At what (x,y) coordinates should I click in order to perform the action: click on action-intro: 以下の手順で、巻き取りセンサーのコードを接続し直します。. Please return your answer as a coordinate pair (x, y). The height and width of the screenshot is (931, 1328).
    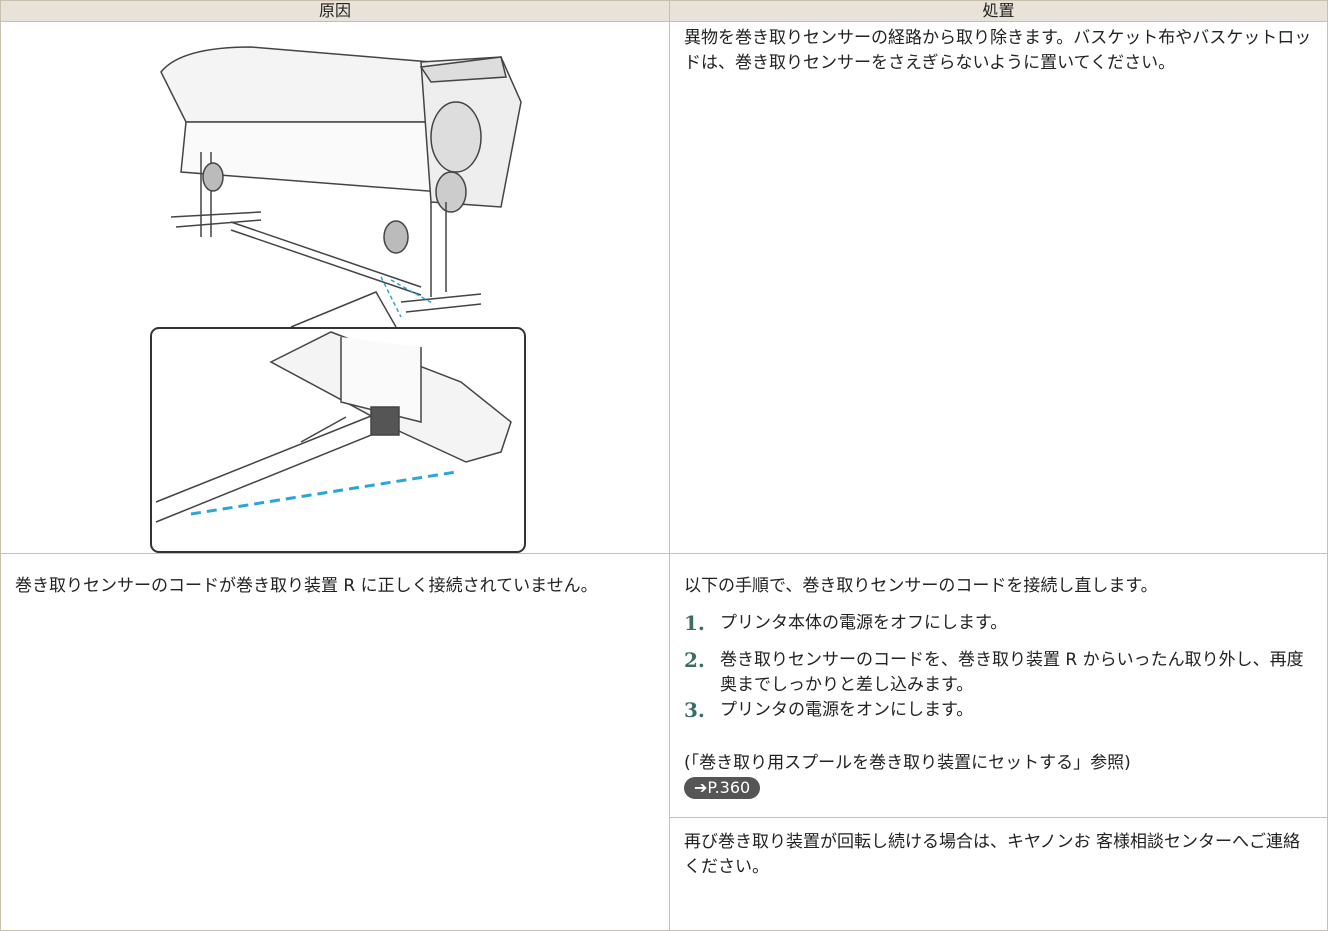
    Looking at the image, I should click on (921, 586).